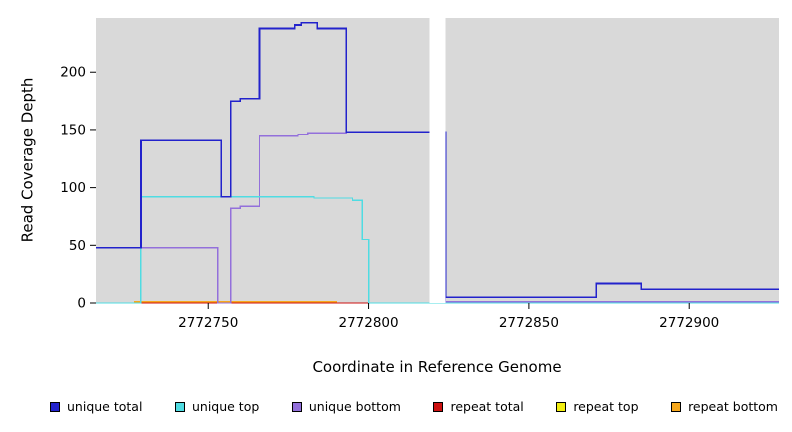 This screenshot has height=432, width=792. Describe the element at coordinates (296, 406) in the screenshot. I see `legend-swatch-unique-bottom` at that location.